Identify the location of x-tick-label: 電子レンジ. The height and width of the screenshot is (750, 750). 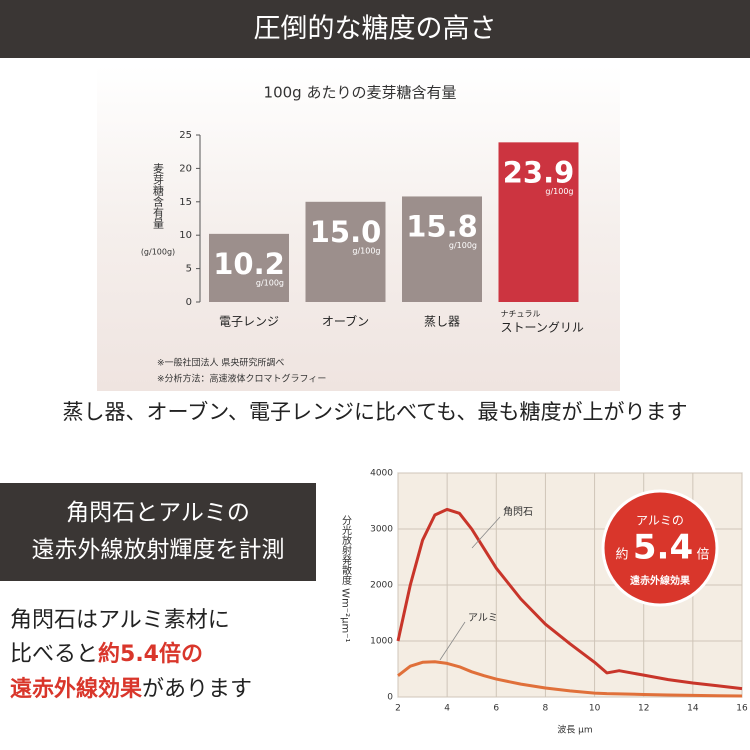
(249, 322).